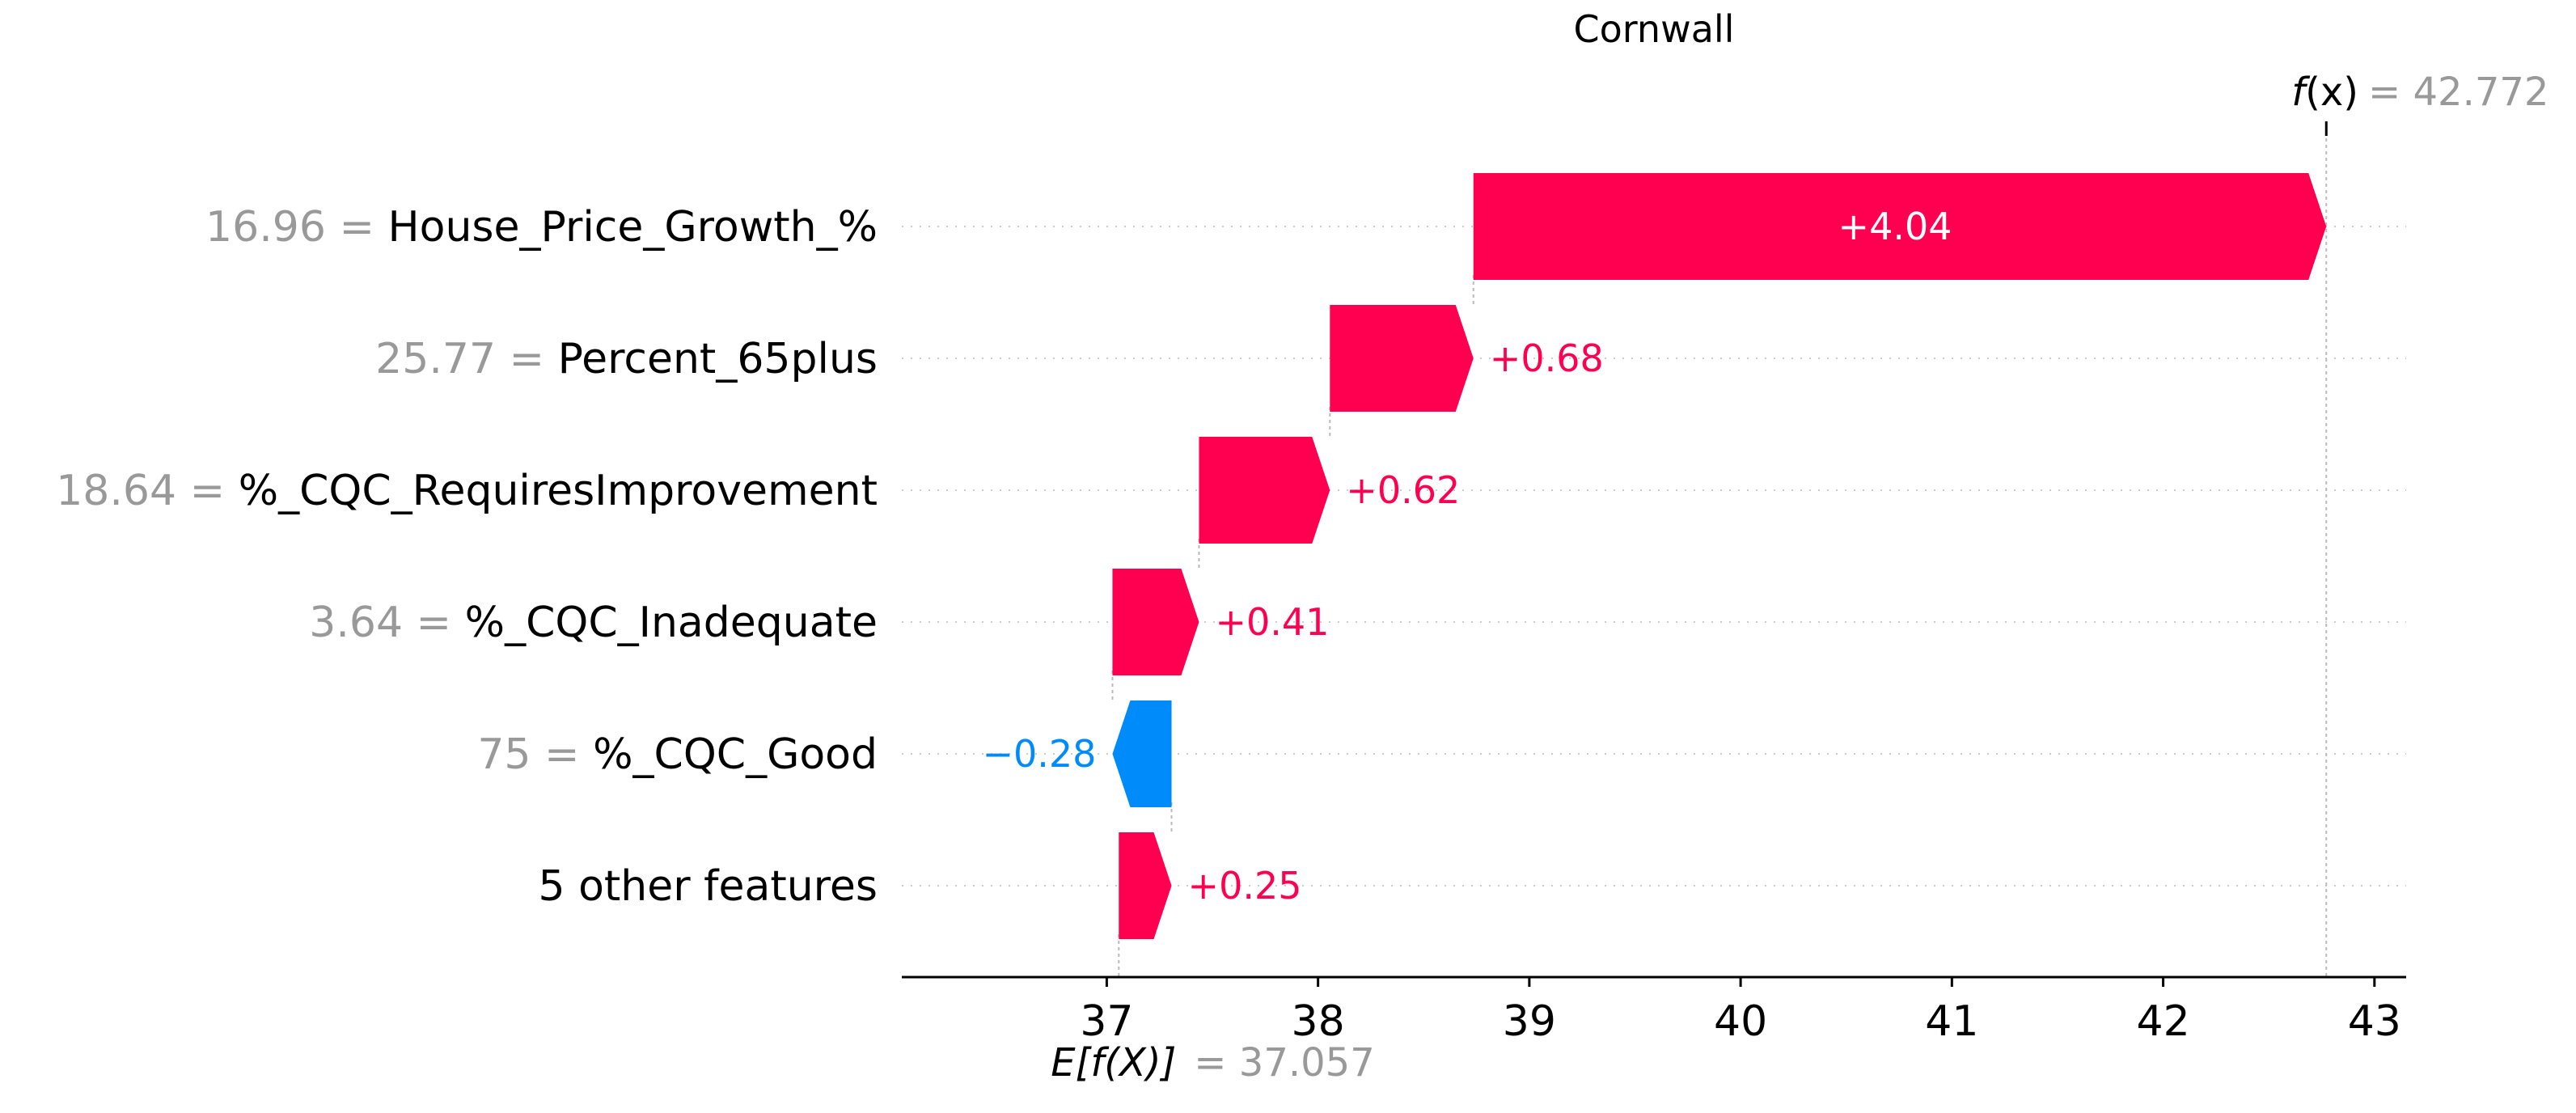 The image size is (2576, 1113). I want to click on feature-label: 5 other features, so click(708, 886).